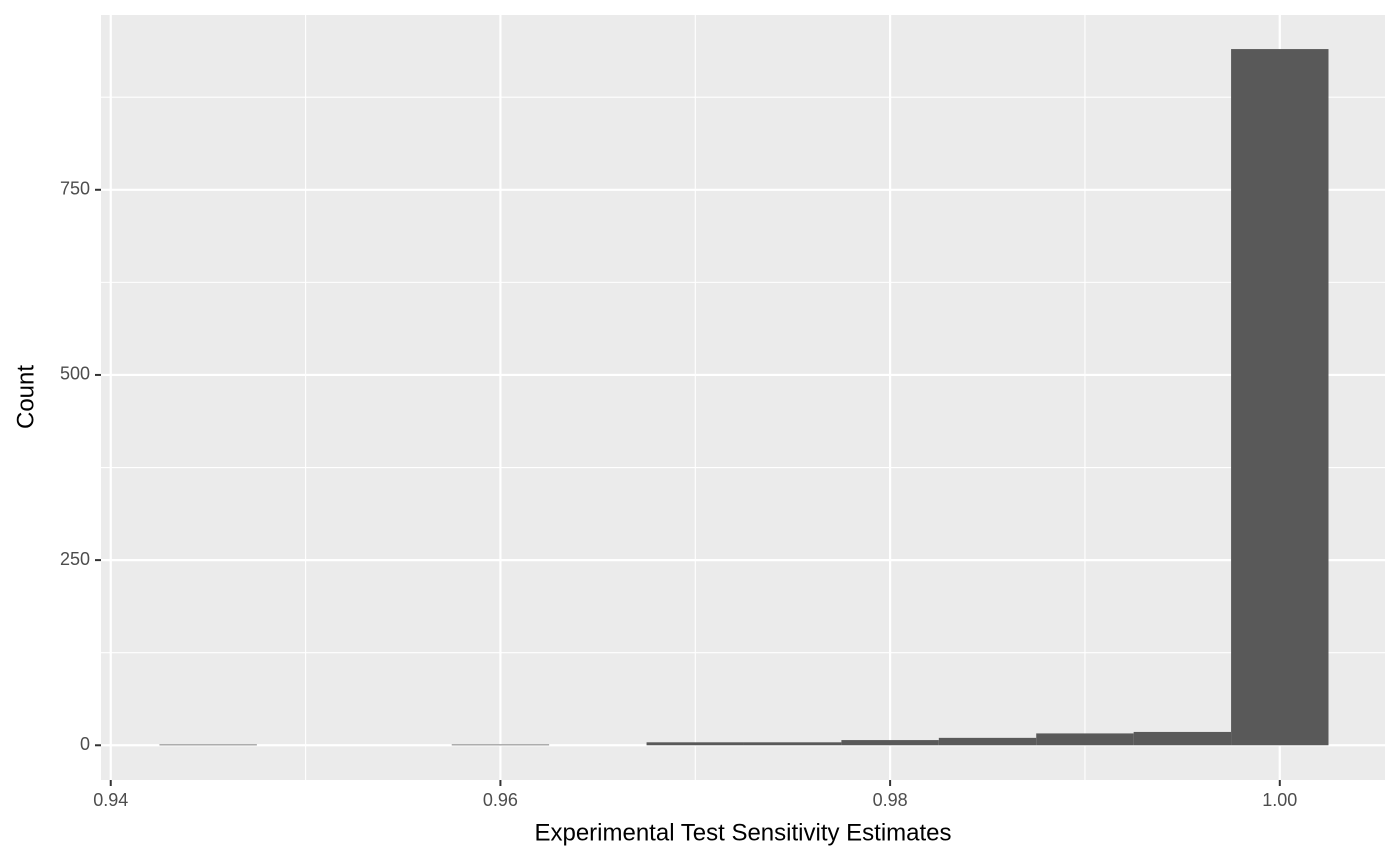 This screenshot has height=865, width=1400. Describe the element at coordinates (742, 832) in the screenshot. I see `x-axis-title: Experimental Test Sensitivity Estimates` at that location.